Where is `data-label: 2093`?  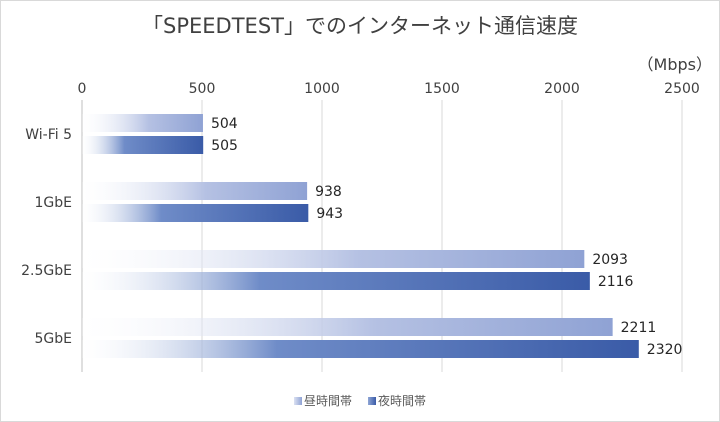 data-label: 2093 is located at coordinates (610, 260).